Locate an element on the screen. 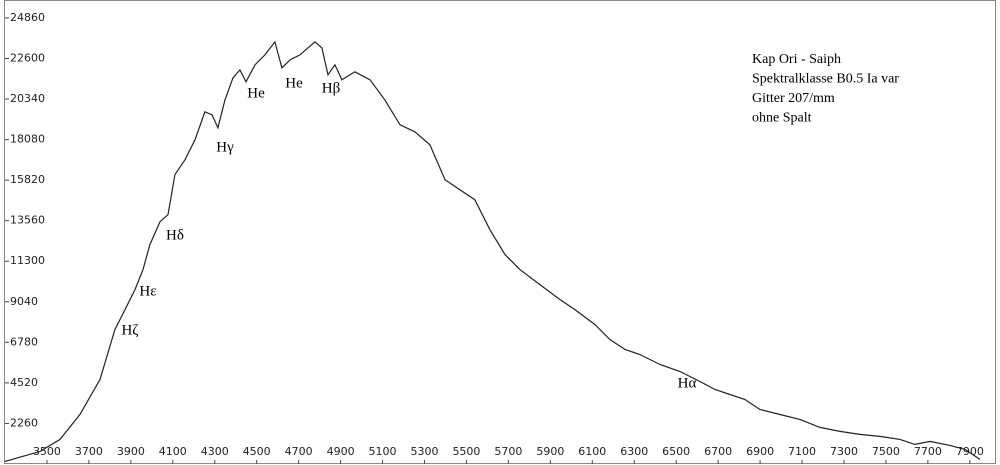 This screenshot has height=465, width=1000. info-text: Gitter 207/mm is located at coordinates (793, 98).